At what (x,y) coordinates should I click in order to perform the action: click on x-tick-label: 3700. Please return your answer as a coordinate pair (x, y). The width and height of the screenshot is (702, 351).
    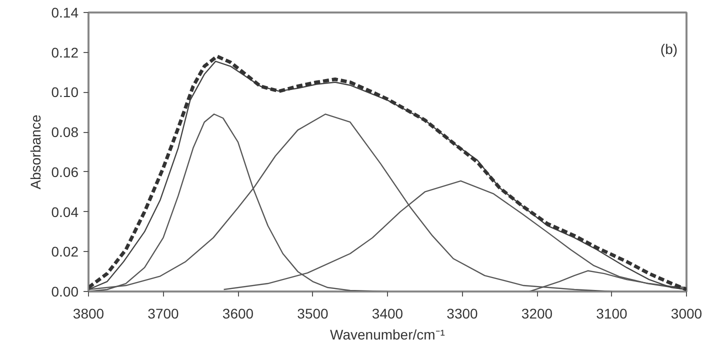
    Looking at the image, I should click on (164, 314).